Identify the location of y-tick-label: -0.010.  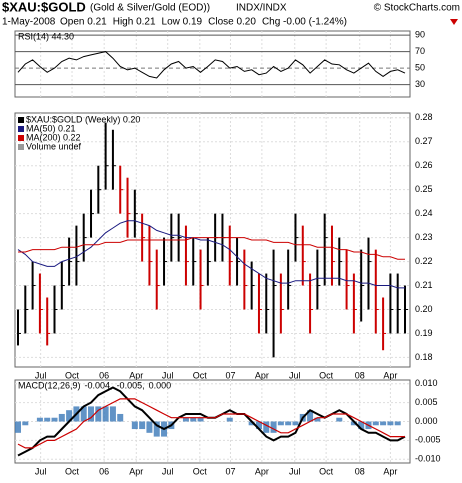
(428, 459).